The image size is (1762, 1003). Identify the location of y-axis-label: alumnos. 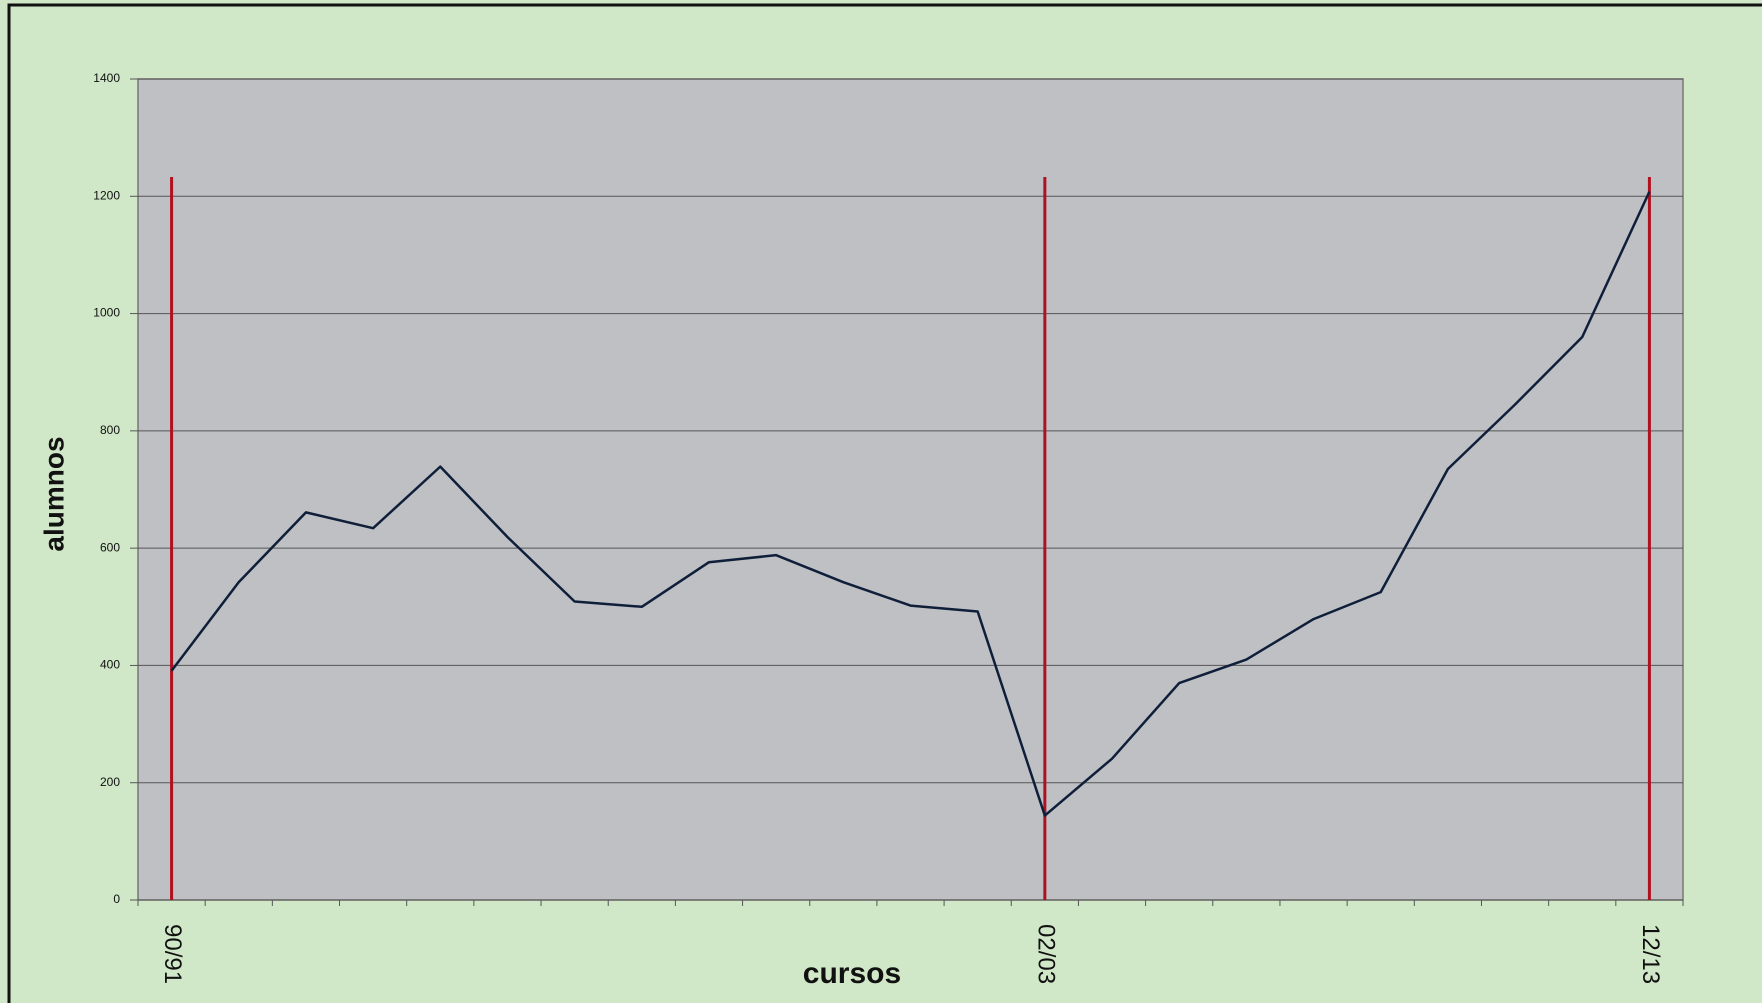
(53, 493).